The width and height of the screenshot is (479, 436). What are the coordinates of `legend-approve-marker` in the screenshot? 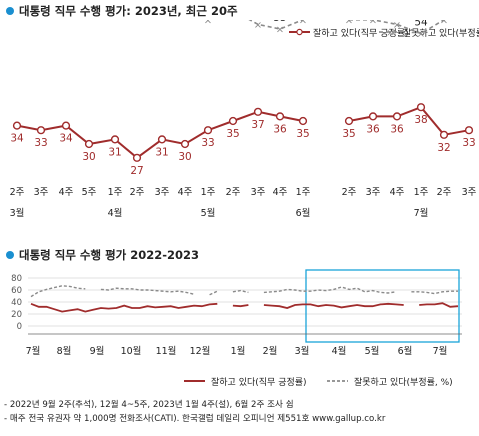 It's located at (299, 32).